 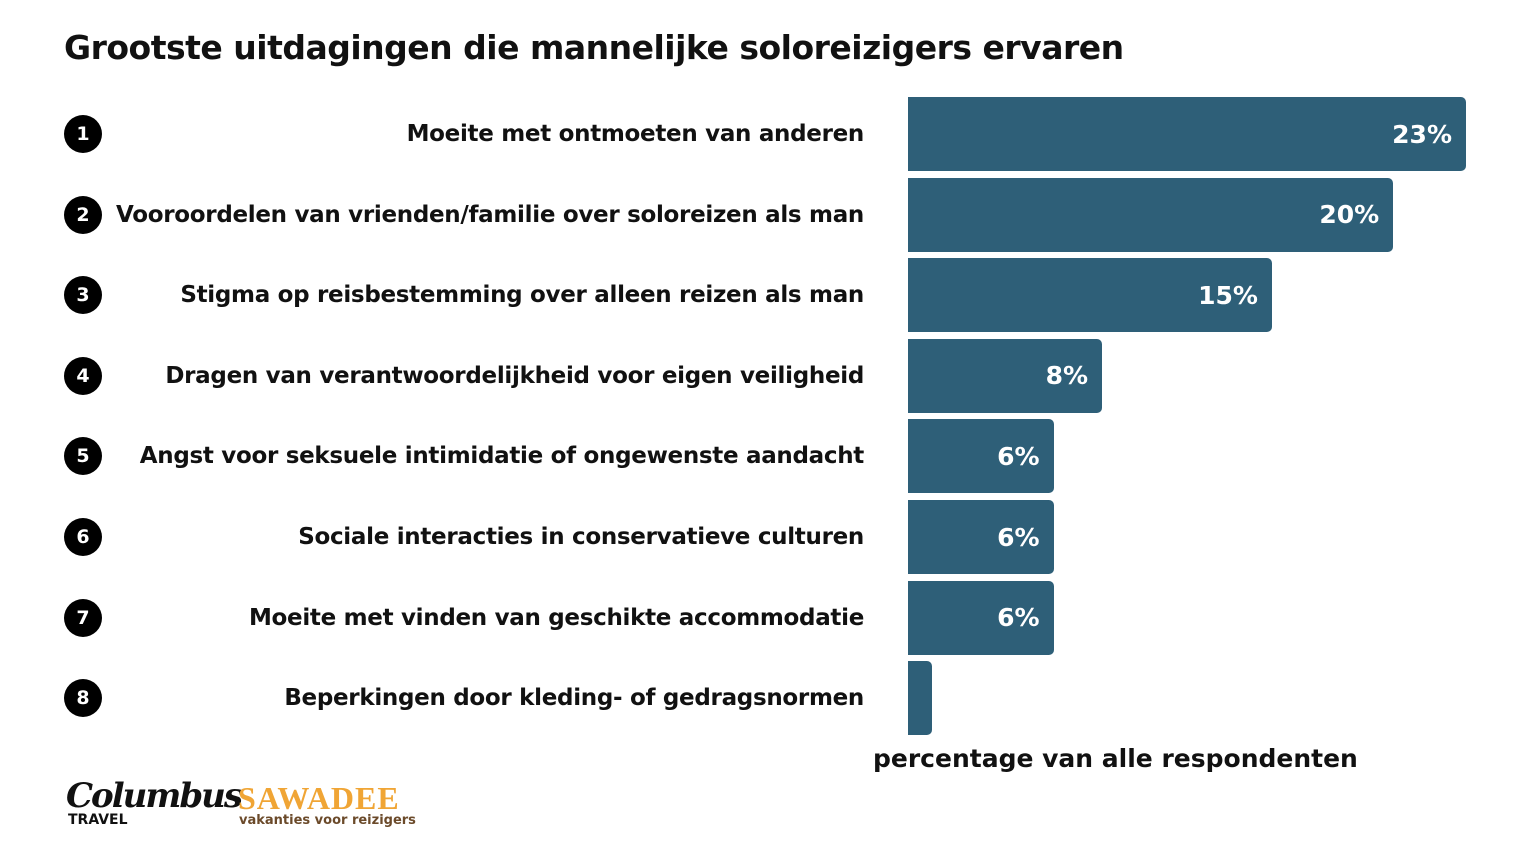 I want to click on columbus-logo: Columbus, so click(x=154, y=796).